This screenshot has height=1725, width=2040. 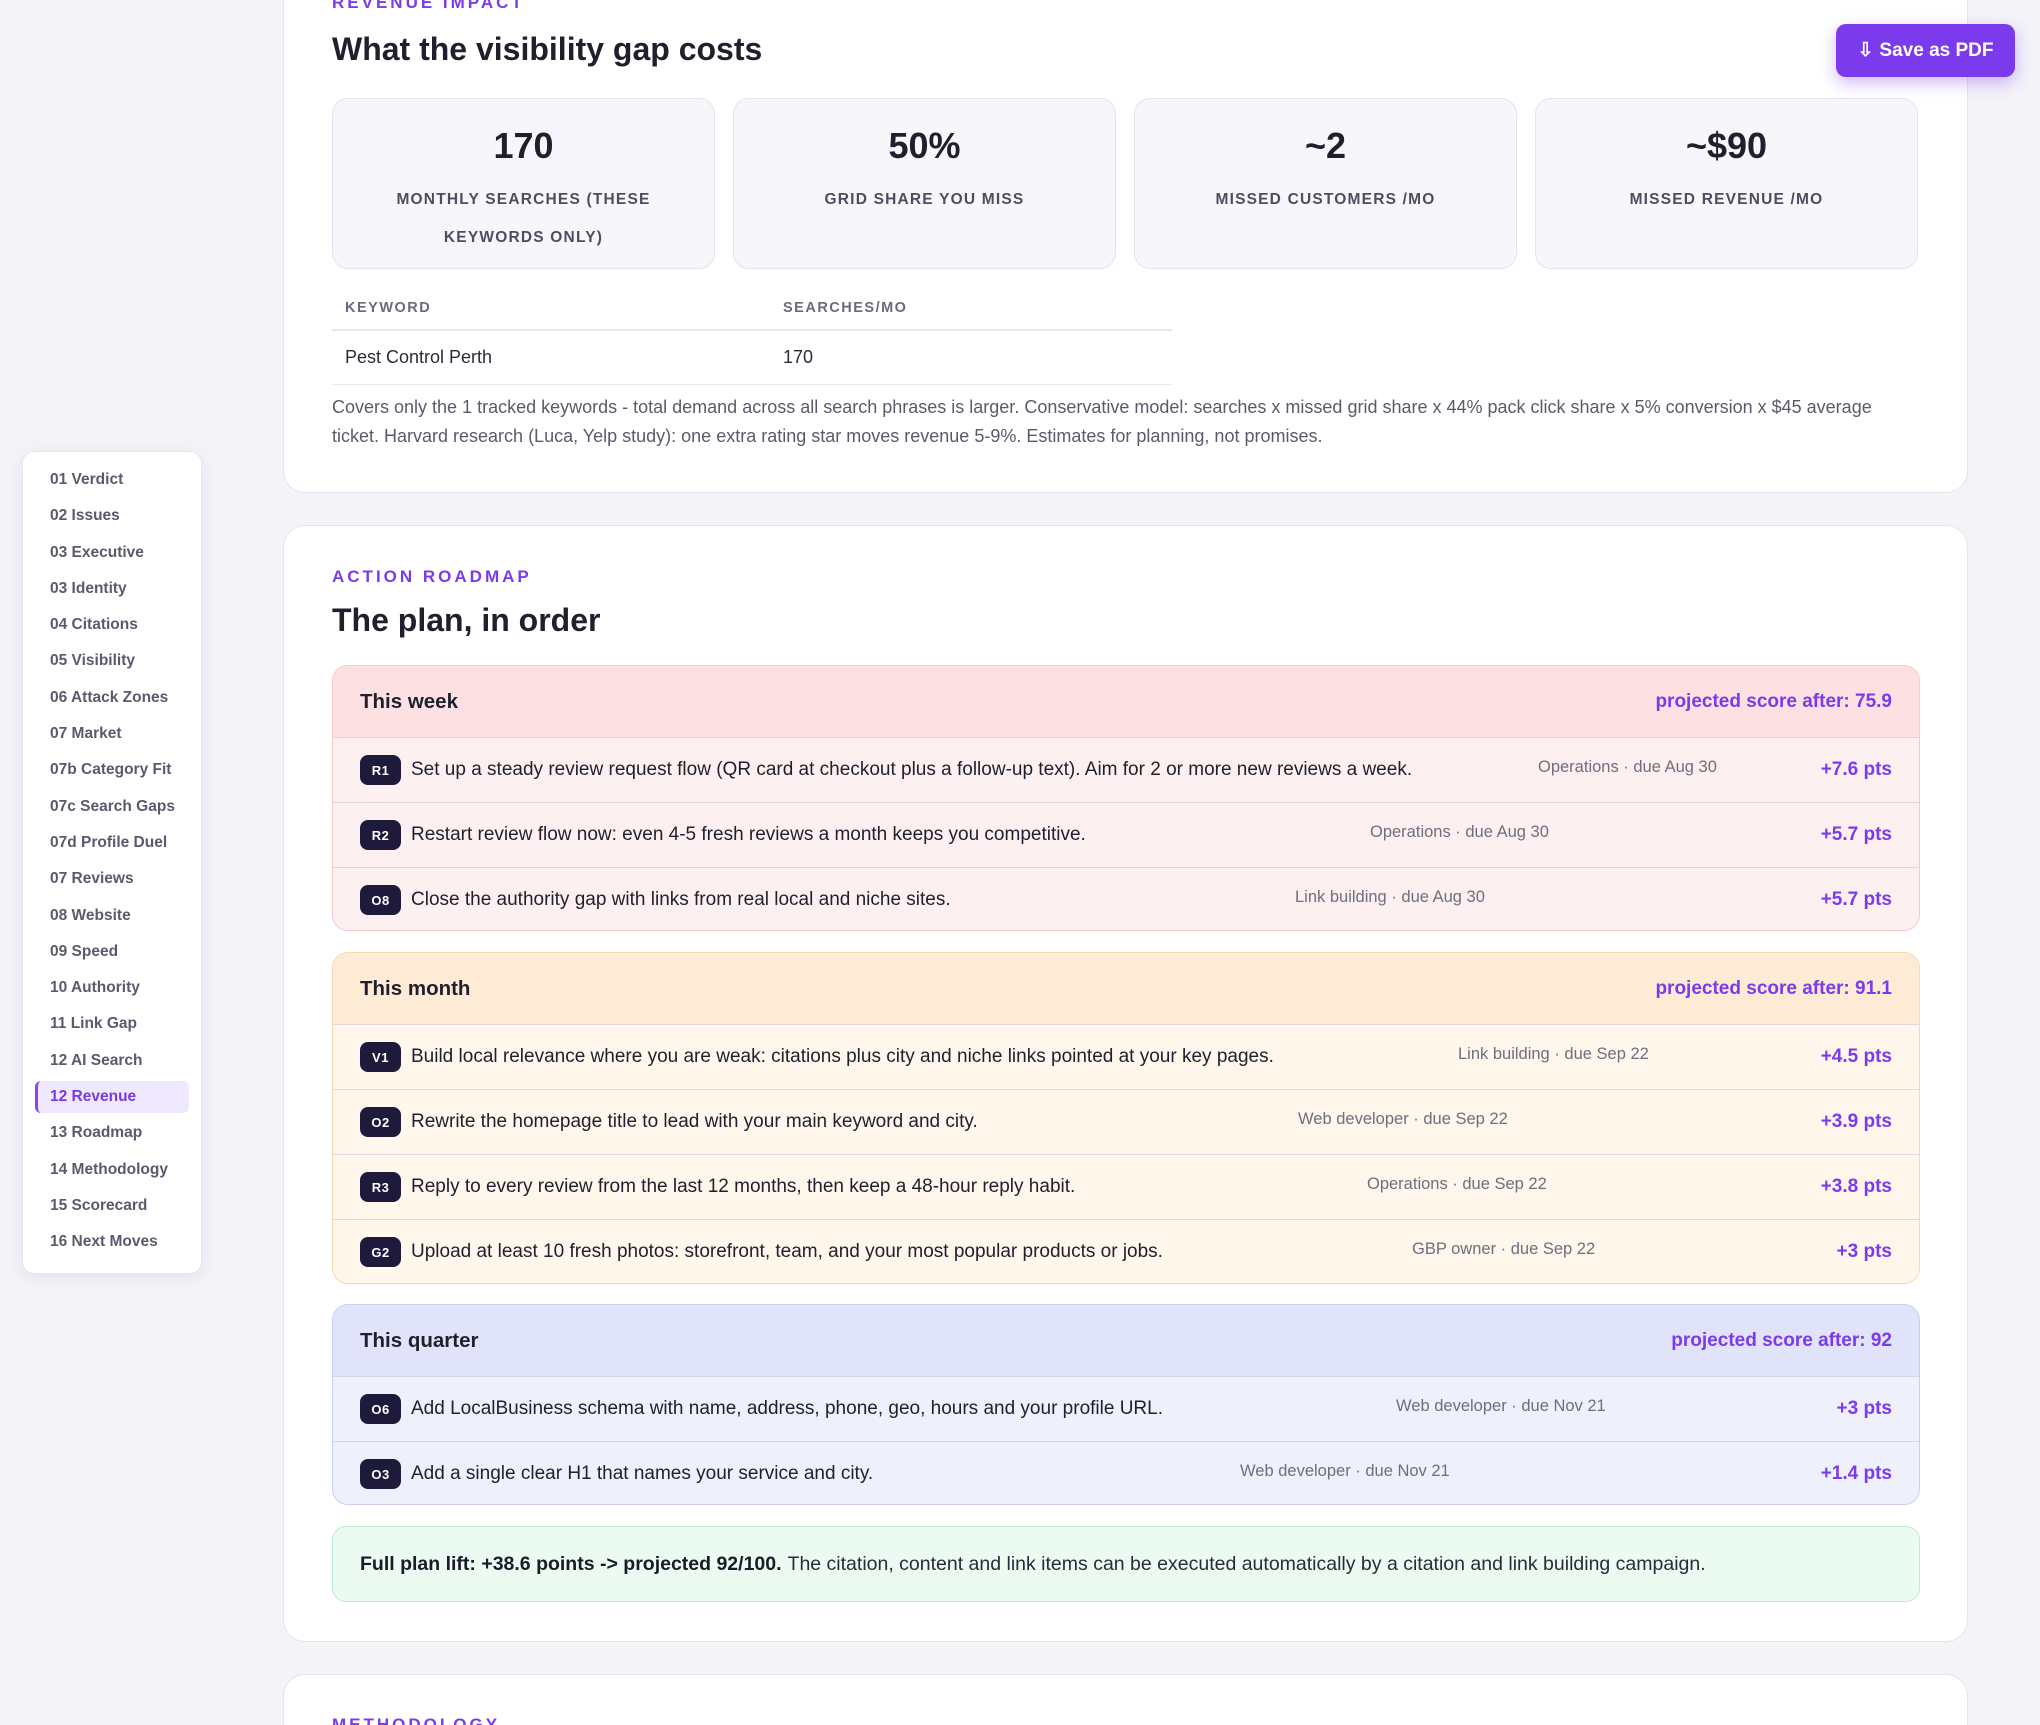 I want to click on nav-item-market: 07 Market, so click(x=86, y=734).